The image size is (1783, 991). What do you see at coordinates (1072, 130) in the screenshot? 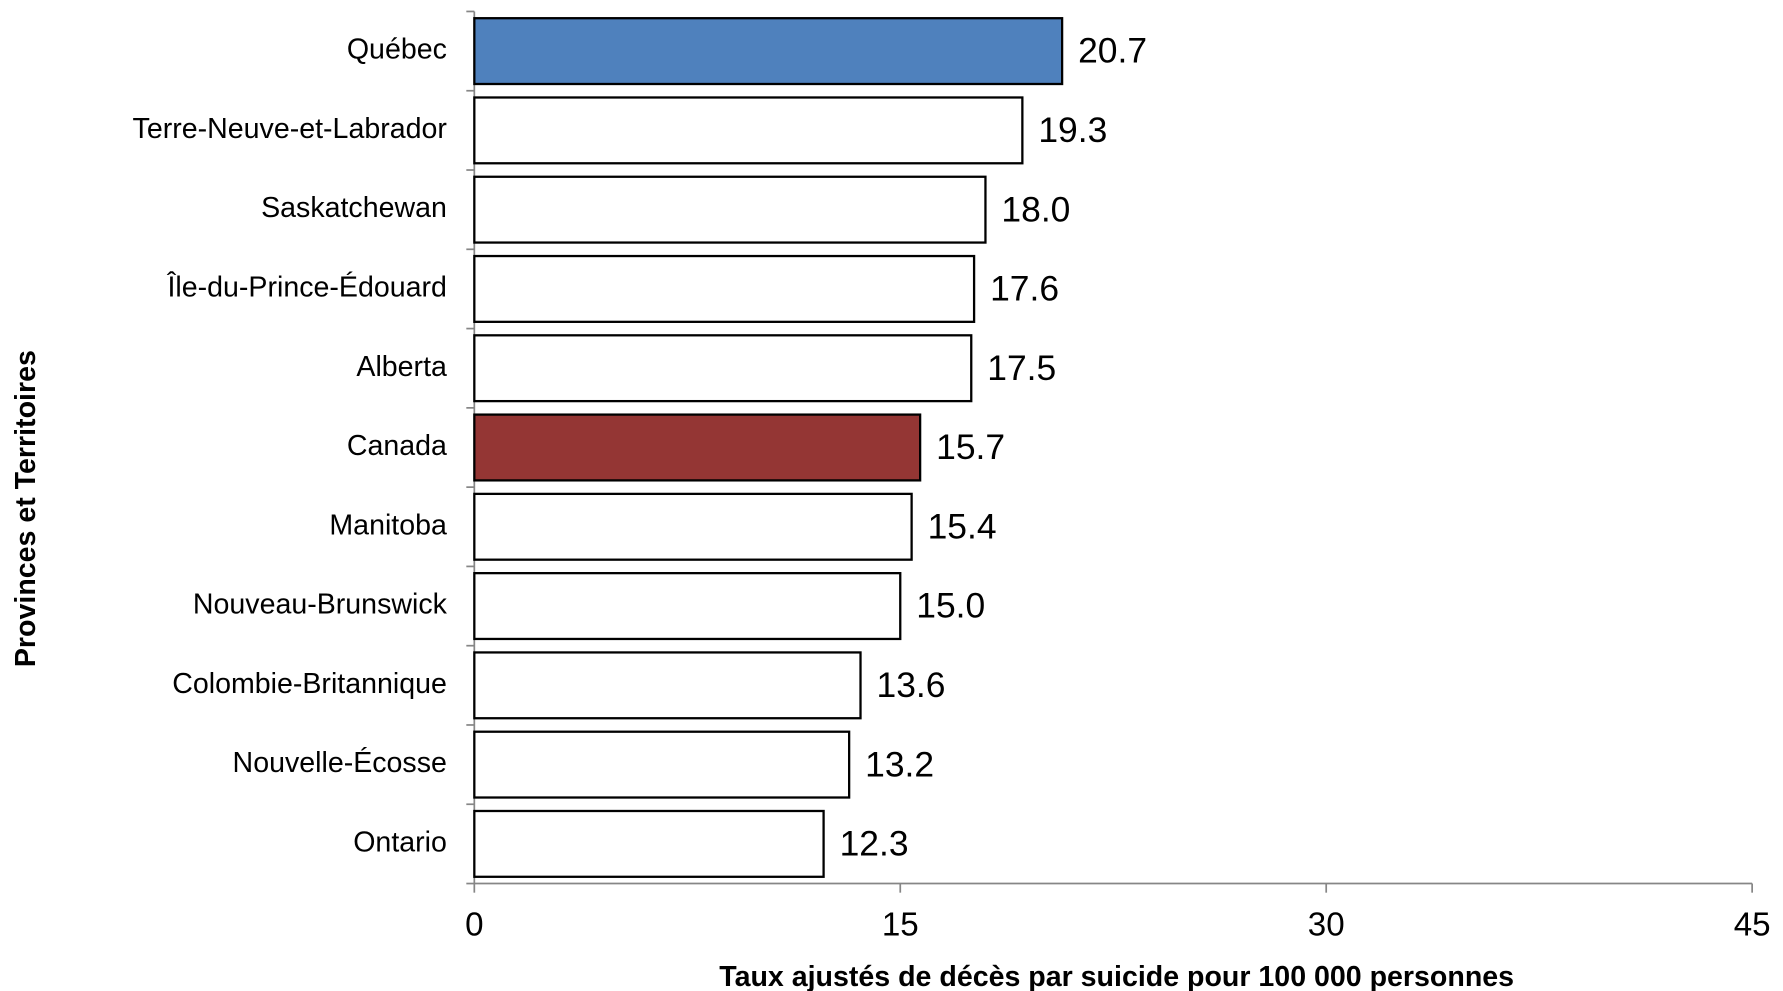
I see `value-label: 19.3` at bounding box center [1072, 130].